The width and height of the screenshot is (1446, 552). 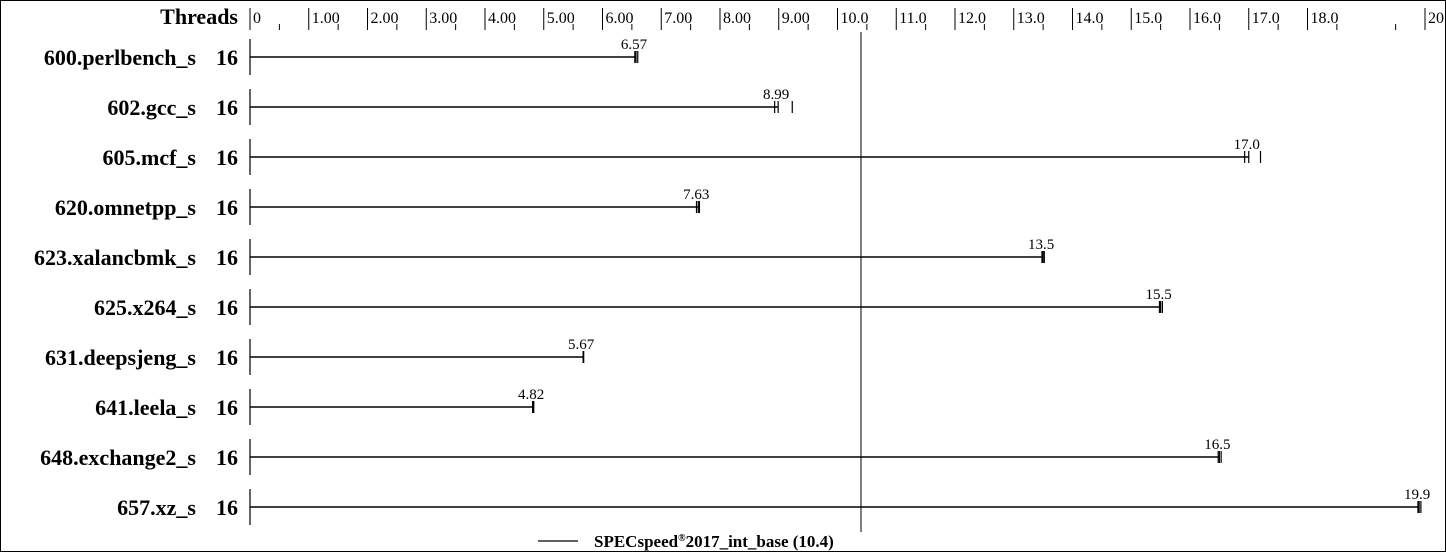 I want to click on x-tick-label: 17.0, so click(x=1266, y=18).